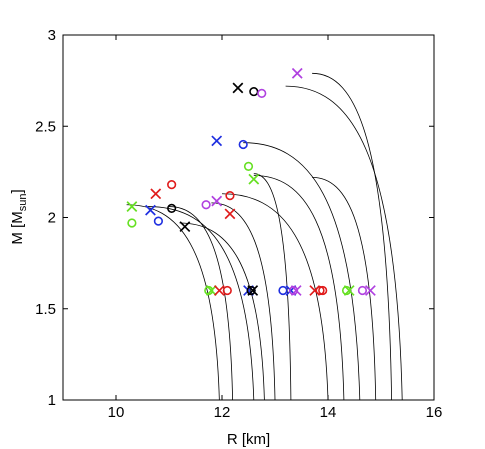 This screenshot has height=449, width=485. Describe the element at coordinates (52, 35) in the screenshot. I see `y-tick-label-4: 3` at that location.